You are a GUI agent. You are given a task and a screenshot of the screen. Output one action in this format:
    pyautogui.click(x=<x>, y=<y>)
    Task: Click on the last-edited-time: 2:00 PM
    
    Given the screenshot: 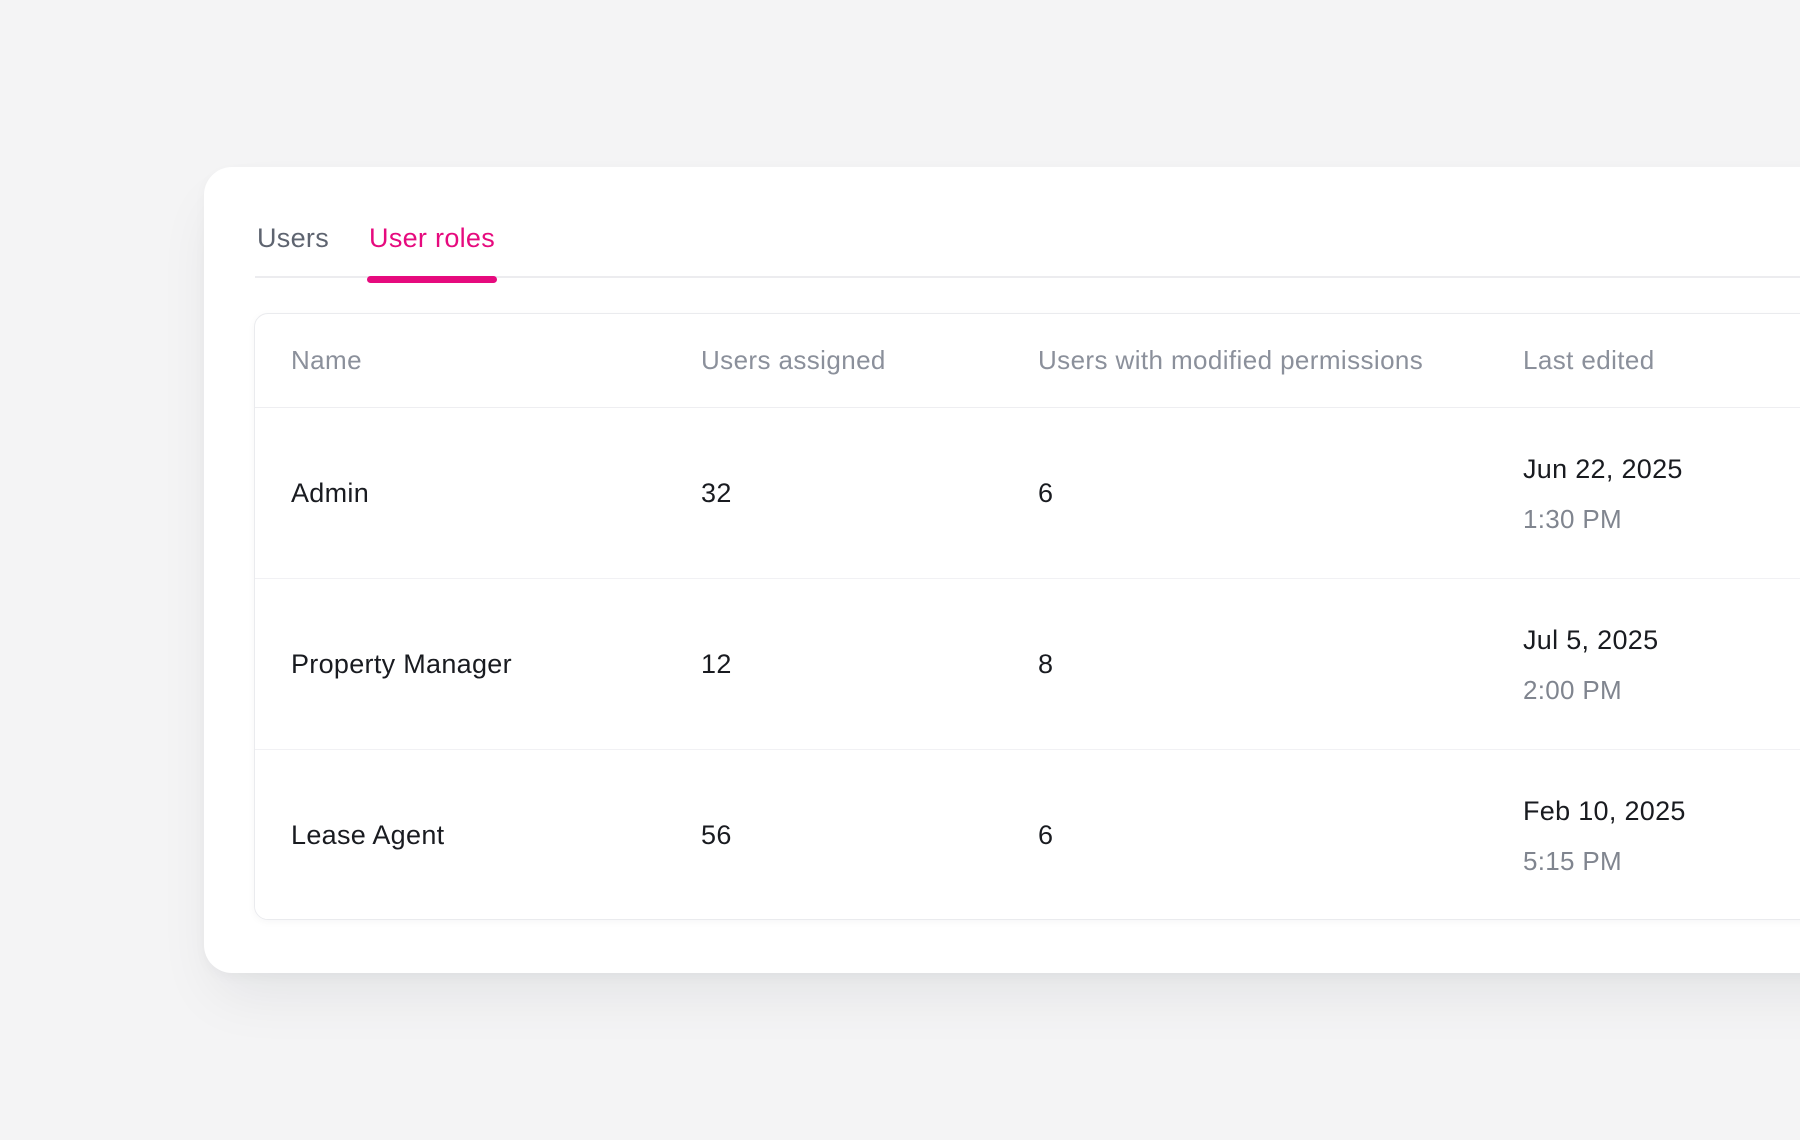 What is the action you would take?
    pyautogui.click(x=1572, y=689)
    